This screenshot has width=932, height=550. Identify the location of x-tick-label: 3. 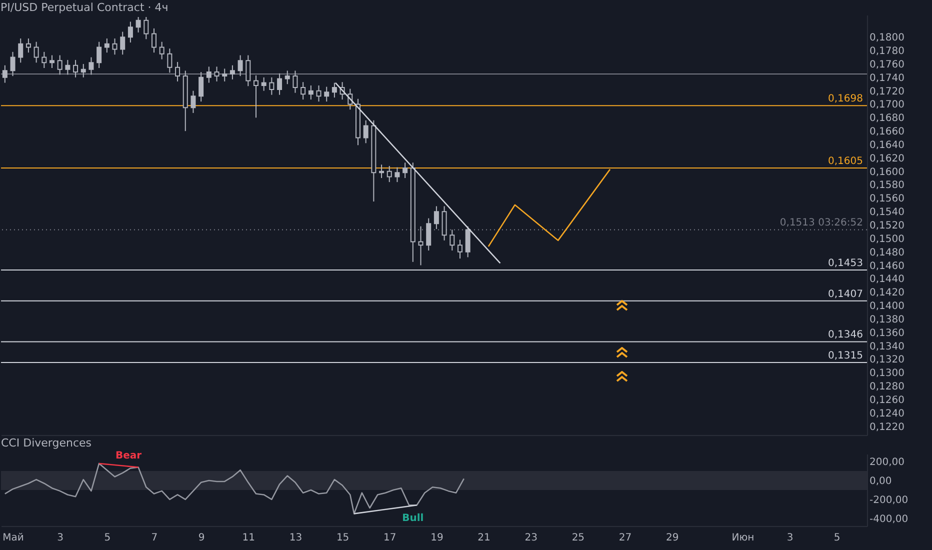
(790, 538).